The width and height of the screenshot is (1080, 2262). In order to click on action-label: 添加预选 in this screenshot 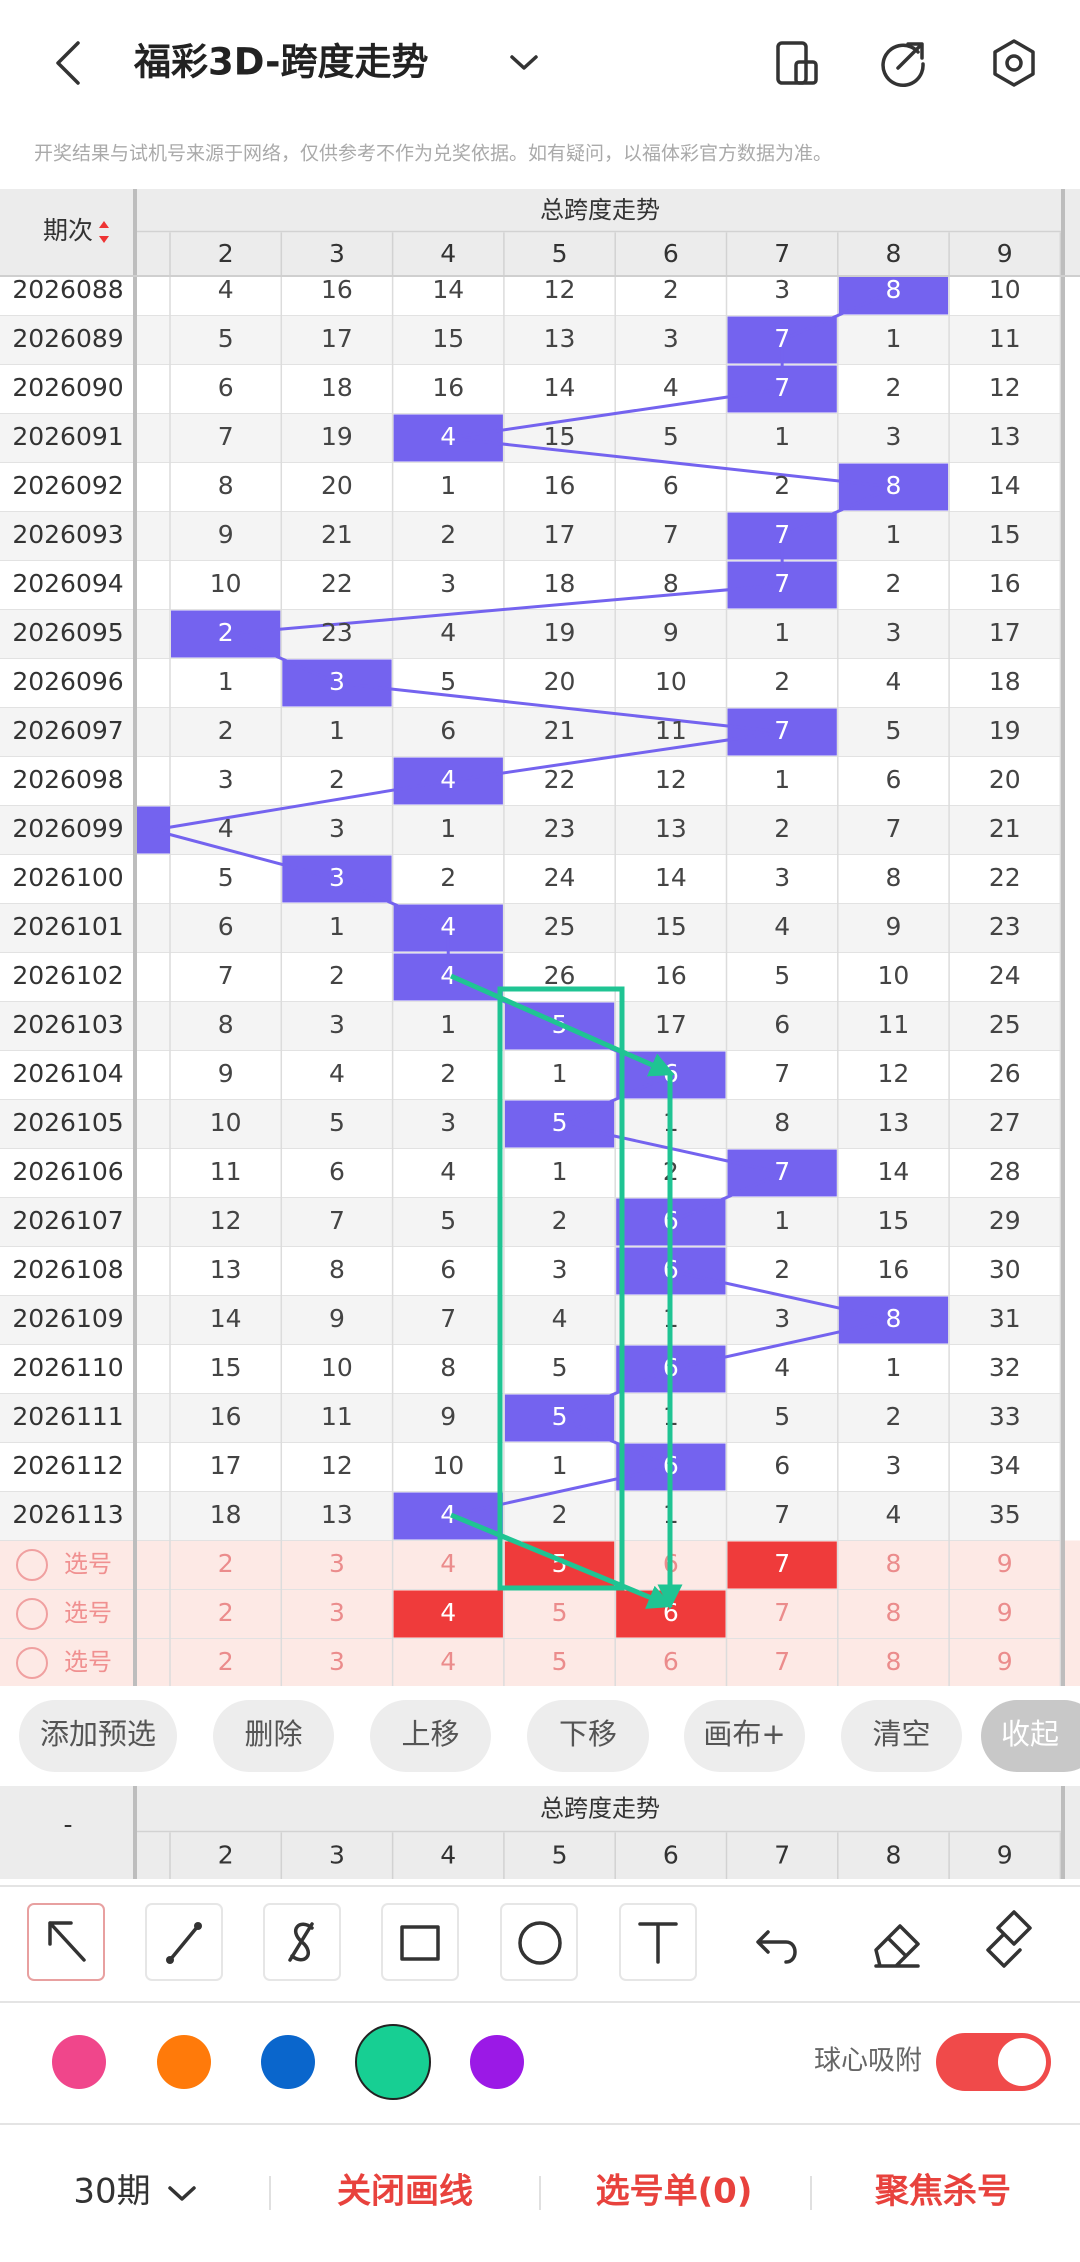, I will do `click(98, 1734)`.